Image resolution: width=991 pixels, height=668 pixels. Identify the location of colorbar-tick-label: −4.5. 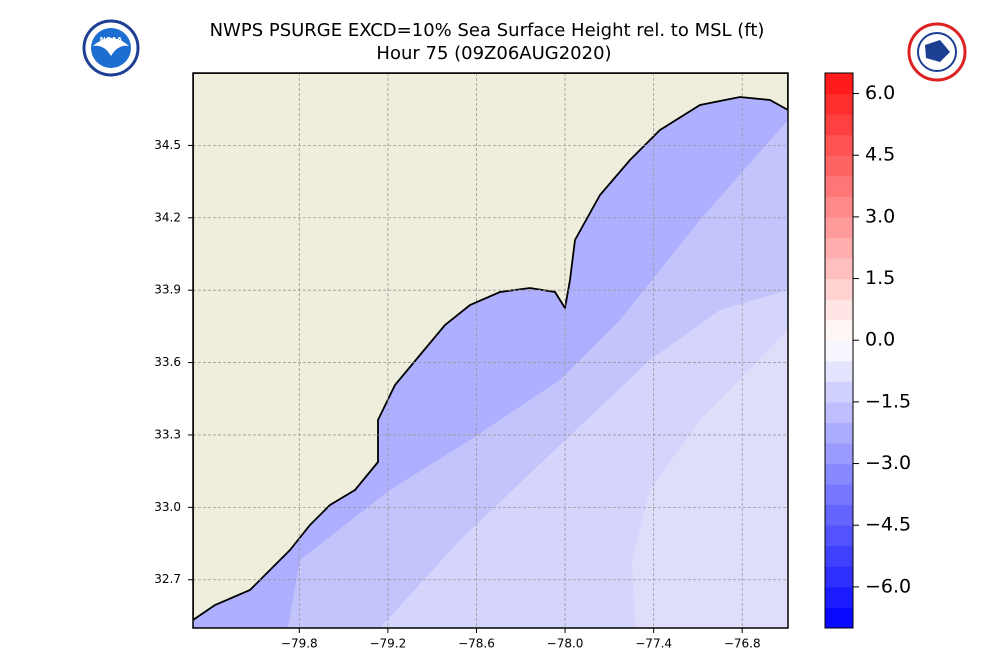
(888, 525).